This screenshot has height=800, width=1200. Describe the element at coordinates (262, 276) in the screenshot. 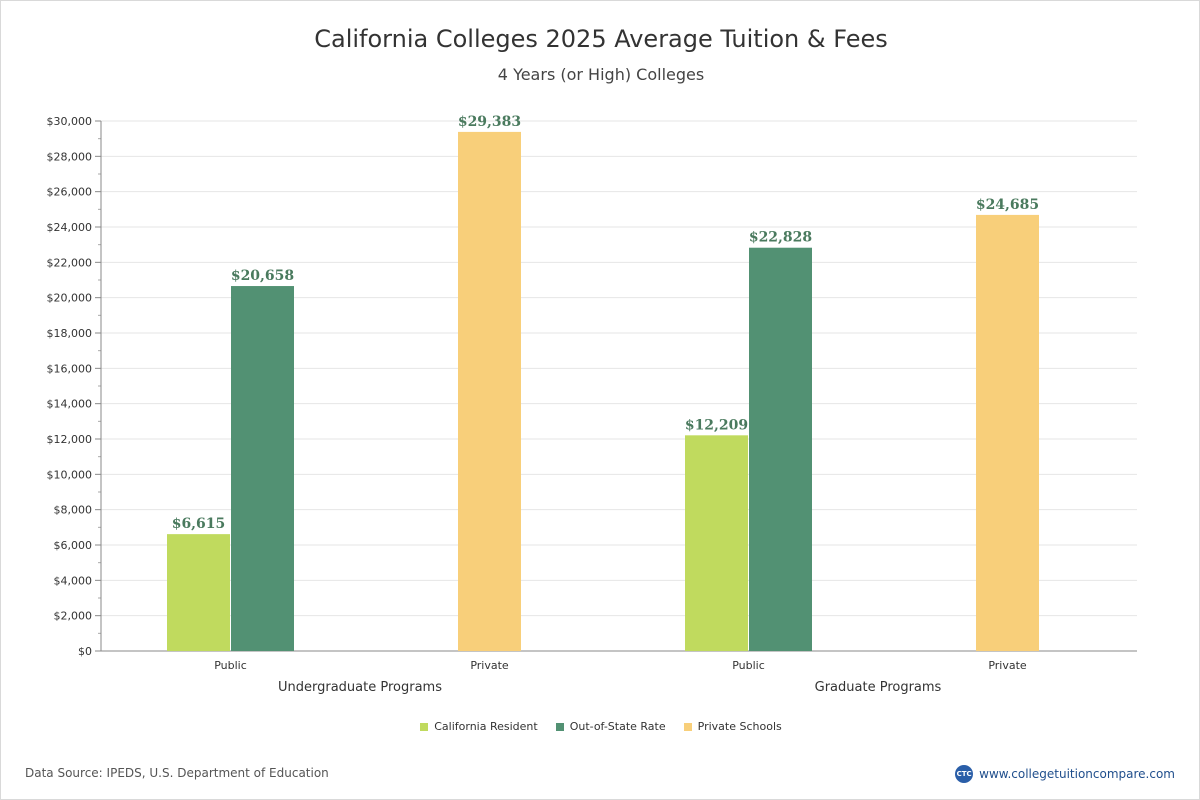

I see `data-label: $20,658` at that location.